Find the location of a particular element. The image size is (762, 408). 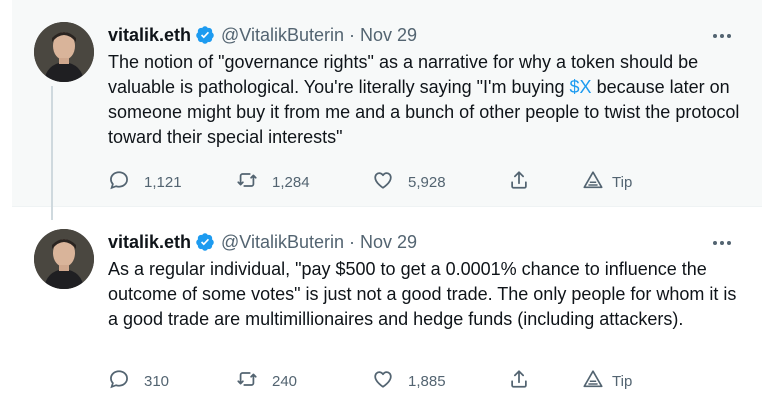

retweet-button: 240 is located at coordinates (266, 381).